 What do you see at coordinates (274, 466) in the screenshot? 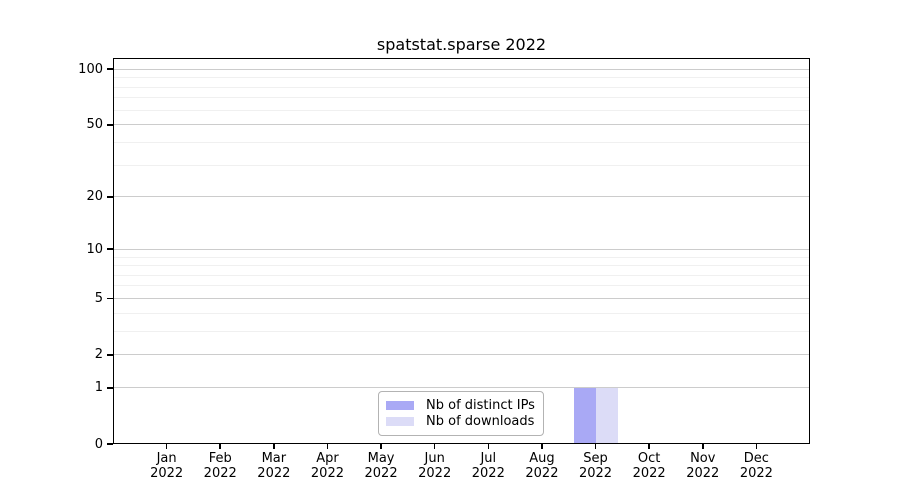
I see `x-axis-tick-label: Mar 2022` at bounding box center [274, 466].